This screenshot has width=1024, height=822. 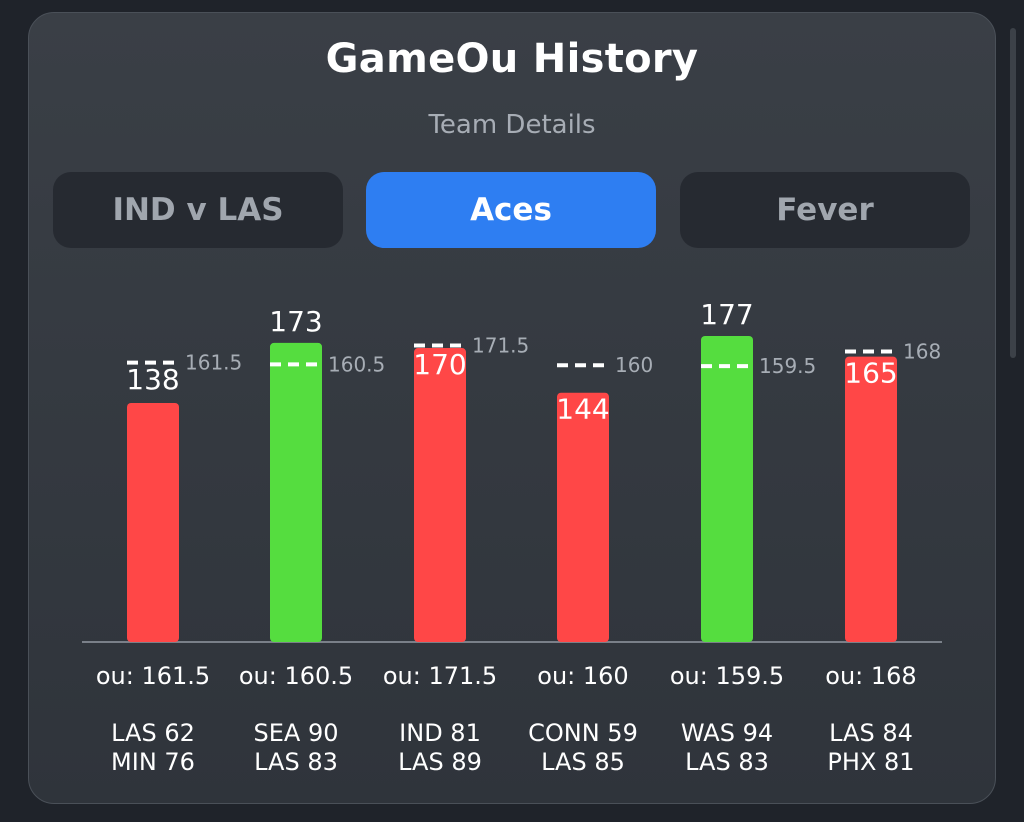 What do you see at coordinates (500, 345) in the screenshot?
I see `ou-line-label-2: 171.5` at bounding box center [500, 345].